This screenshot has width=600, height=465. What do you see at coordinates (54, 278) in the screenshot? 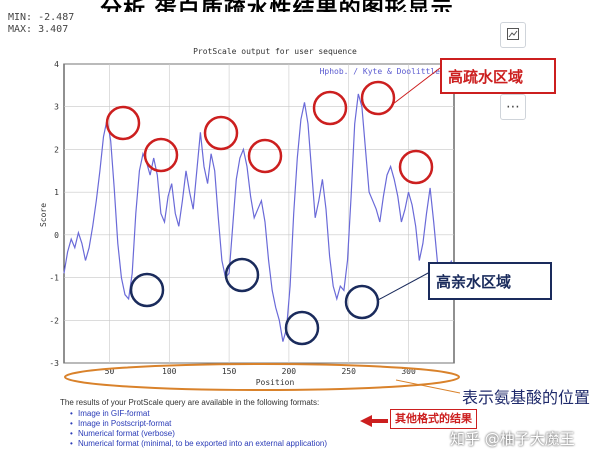
I see `y-tick-label: -1` at bounding box center [54, 278].